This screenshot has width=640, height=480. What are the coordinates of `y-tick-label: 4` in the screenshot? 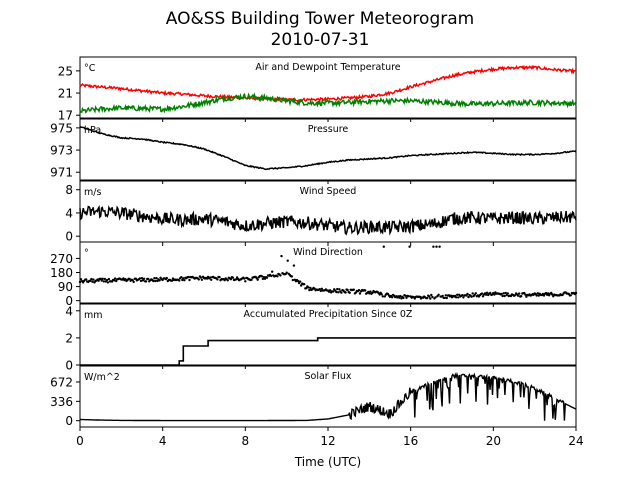 It's located at (69, 213).